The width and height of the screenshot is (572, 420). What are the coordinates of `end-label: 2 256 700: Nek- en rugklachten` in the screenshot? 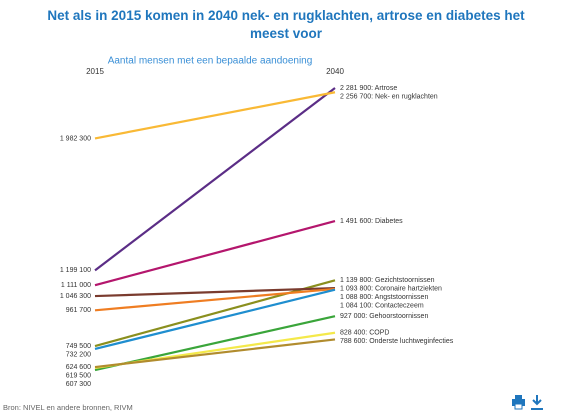 It's located at (389, 96).